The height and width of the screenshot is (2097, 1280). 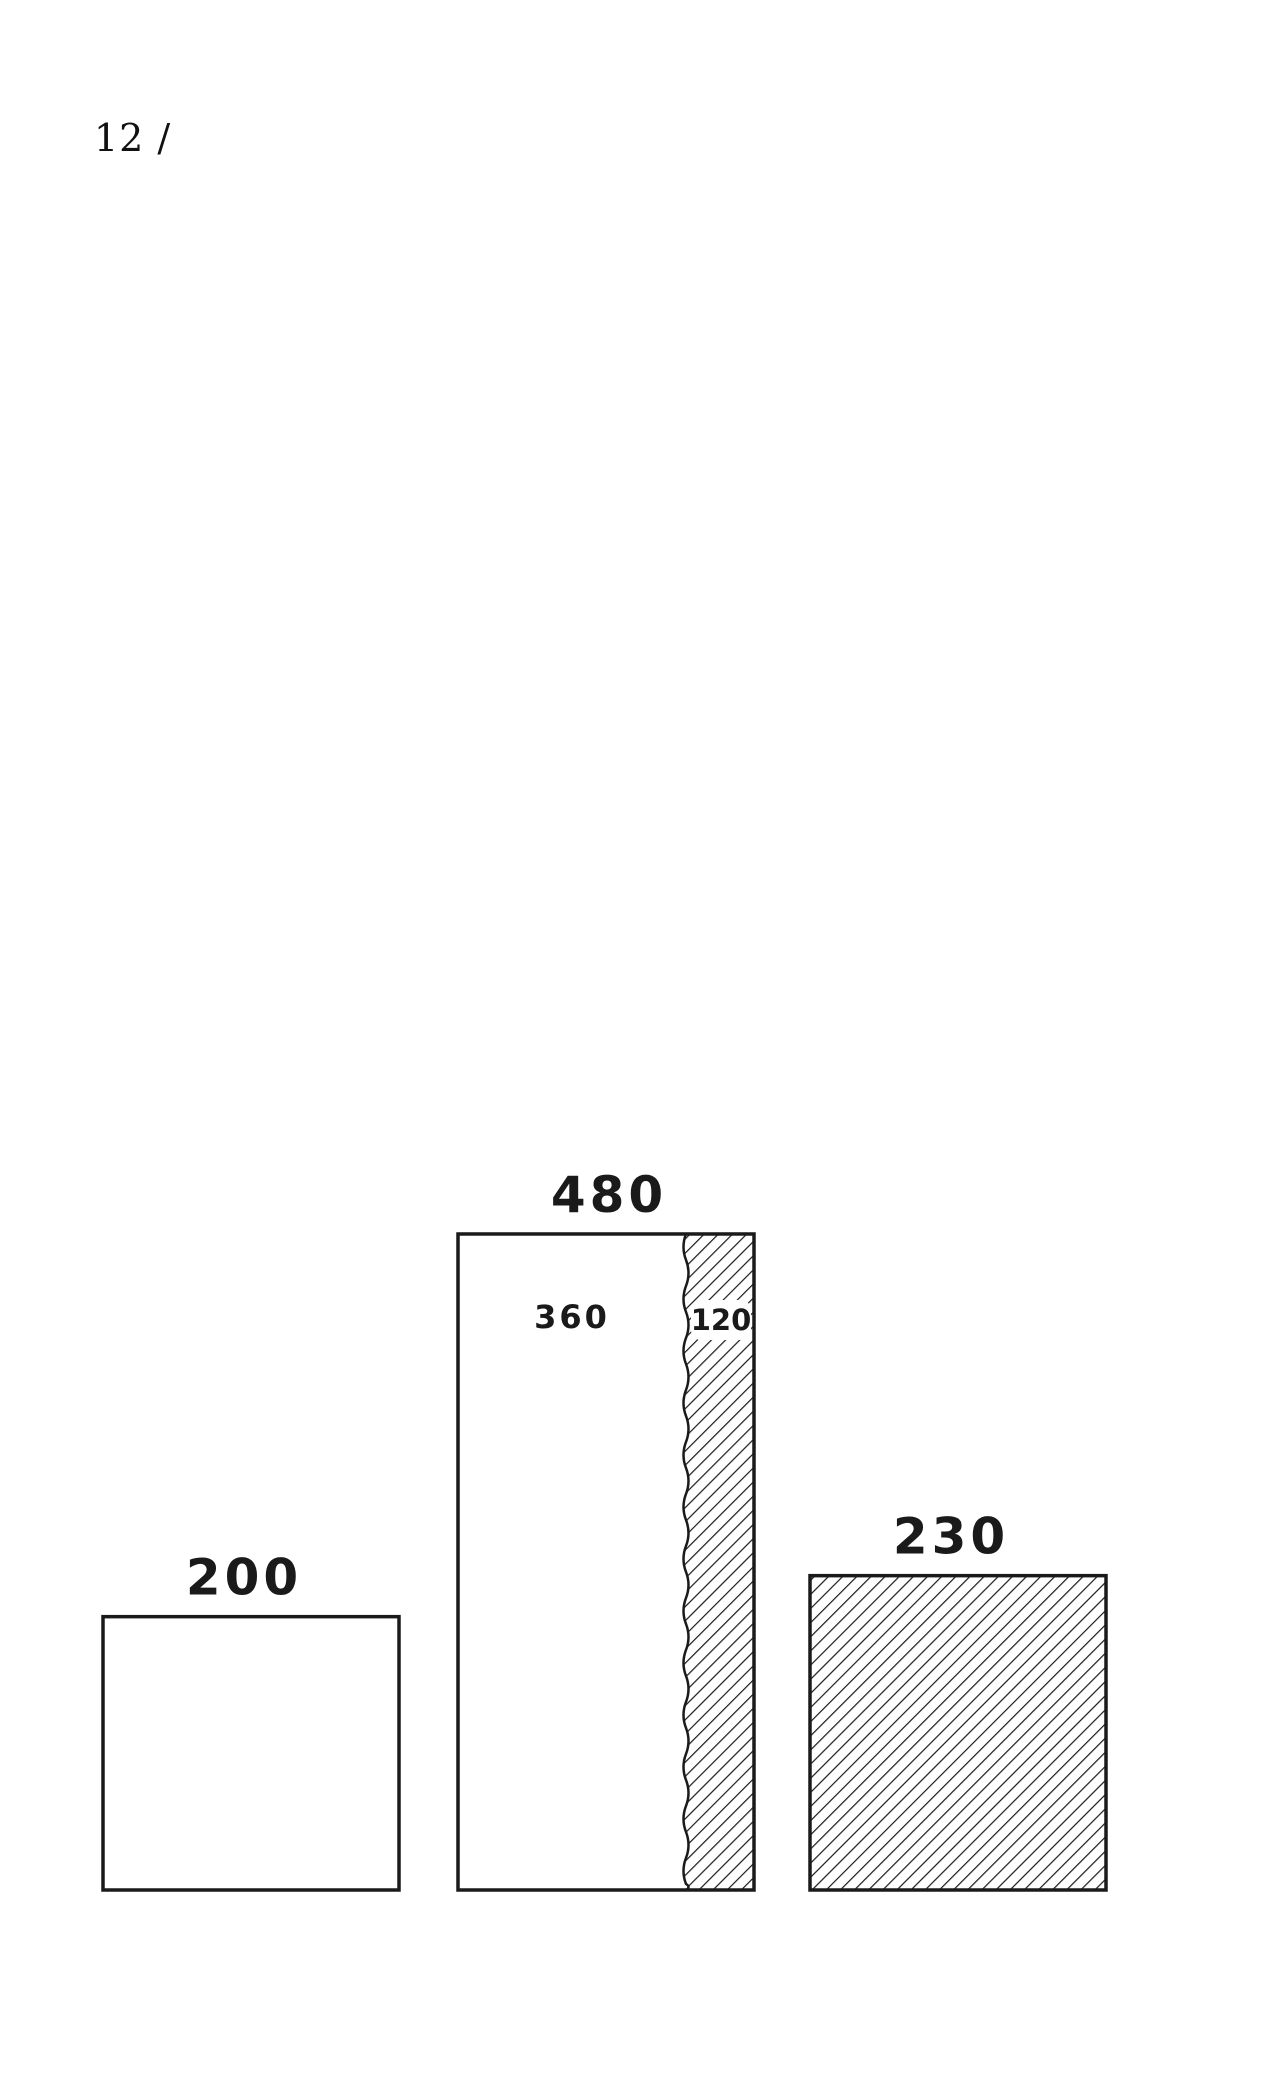 What do you see at coordinates (686, 1562) in the screenshot?
I see `bar-divider` at bounding box center [686, 1562].